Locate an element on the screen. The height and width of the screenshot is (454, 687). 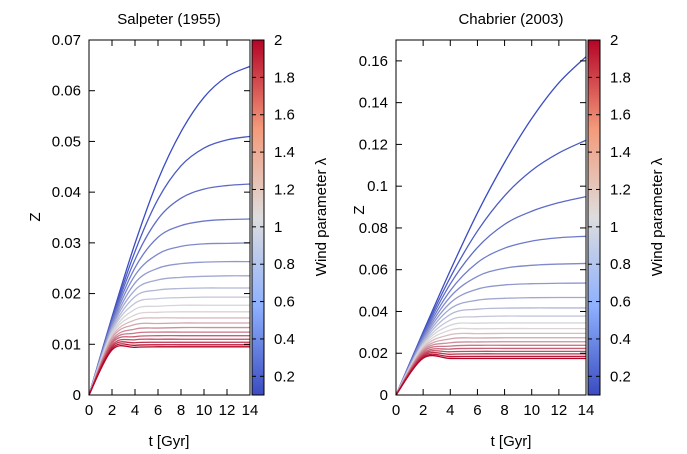
y-tick-label: 0.03 is located at coordinates (66, 243).